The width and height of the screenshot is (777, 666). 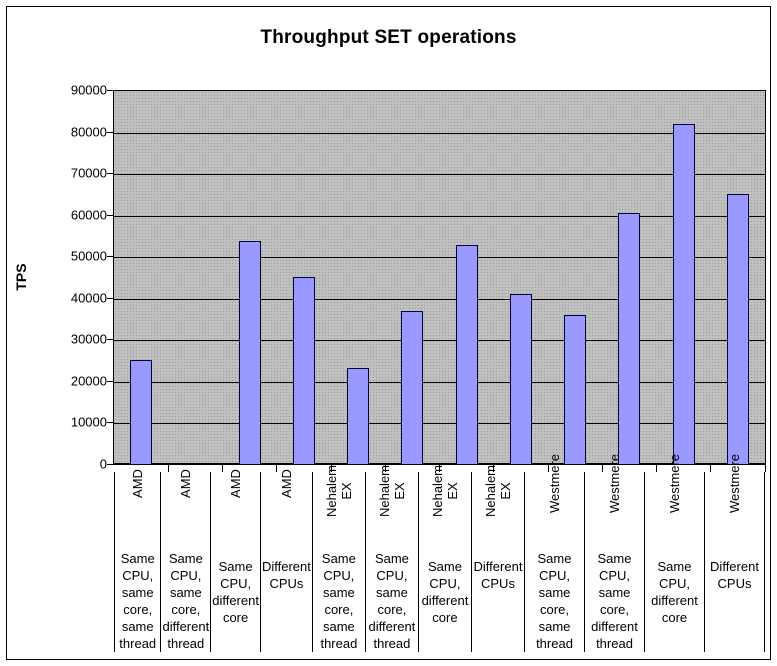 I want to click on y-axis-tick-label: 20000, so click(x=88, y=381).